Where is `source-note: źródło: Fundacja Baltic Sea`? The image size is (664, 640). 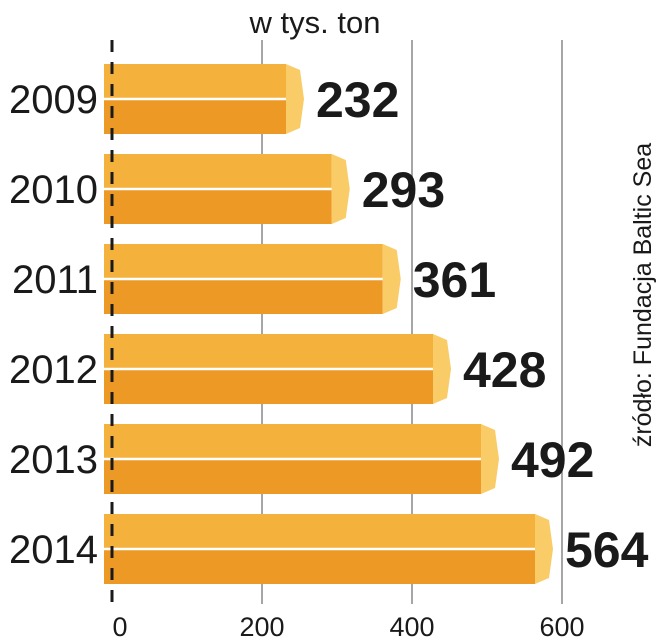
source-note: źródło: Fundacja Baltic Sea is located at coordinates (643, 295).